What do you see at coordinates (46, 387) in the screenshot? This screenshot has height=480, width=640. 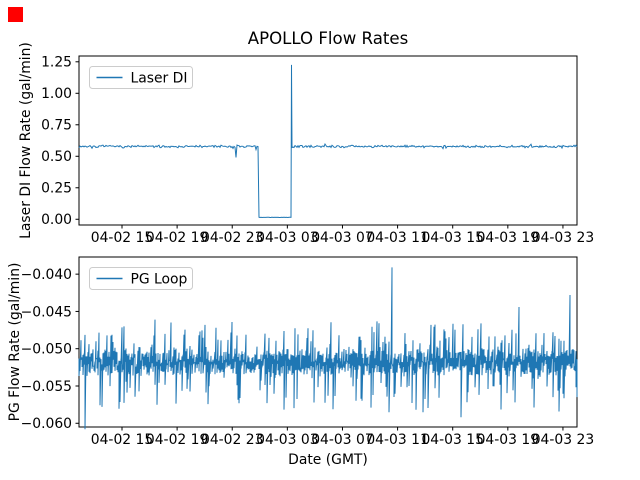 I see `y-tick-label: −0.055` at bounding box center [46, 387].